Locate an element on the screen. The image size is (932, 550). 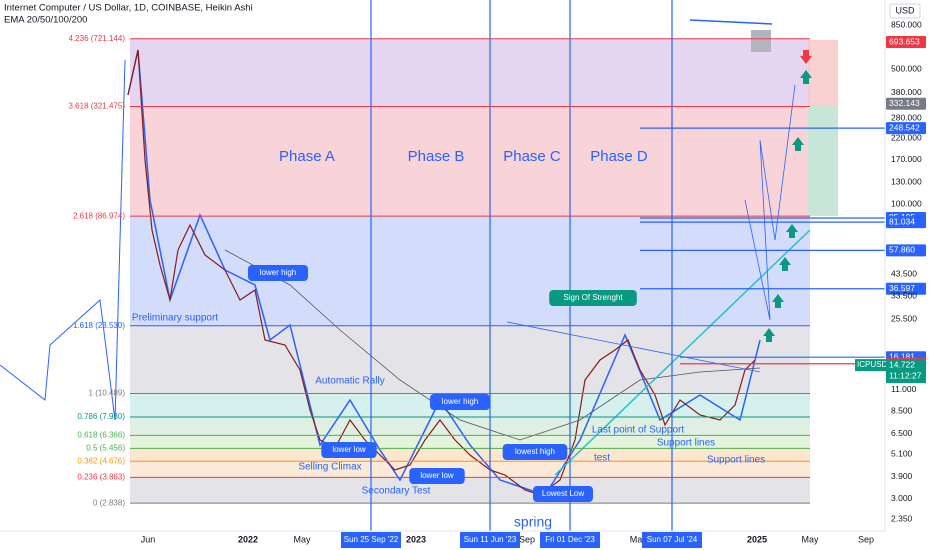
phase-label: Phase A is located at coordinates (307, 156).